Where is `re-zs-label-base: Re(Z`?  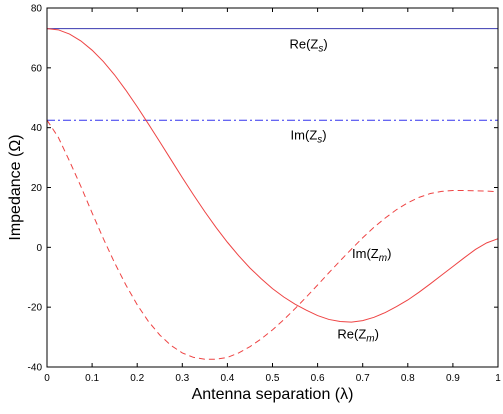
re-zs-label-base: Re(Z is located at coordinates (303, 43).